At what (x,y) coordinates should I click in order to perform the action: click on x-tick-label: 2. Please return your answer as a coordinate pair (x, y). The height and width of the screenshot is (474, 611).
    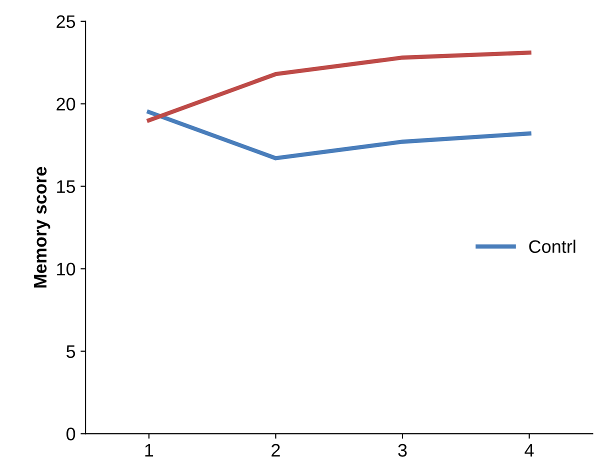
    Looking at the image, I should click on (276, 450).